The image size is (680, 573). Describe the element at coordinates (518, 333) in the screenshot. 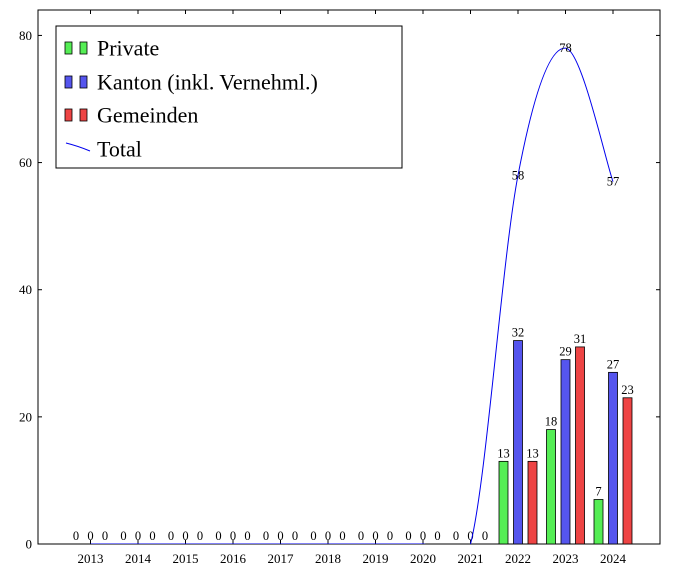

I see `bar-value-label: 32` at that location.